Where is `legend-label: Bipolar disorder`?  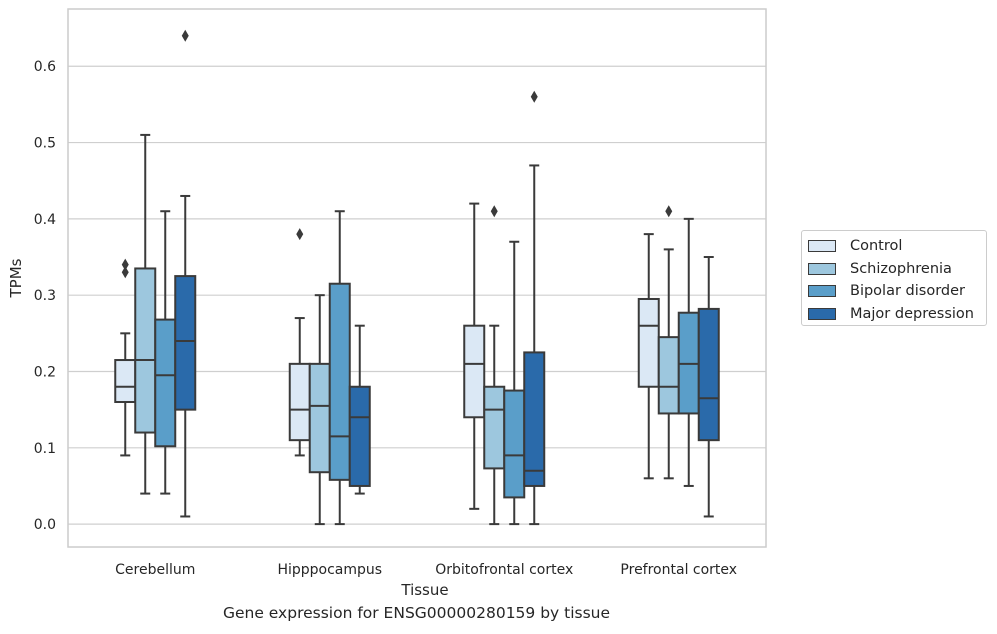 legend-label: Bipolar disorder is located at coordinates (907, 291).